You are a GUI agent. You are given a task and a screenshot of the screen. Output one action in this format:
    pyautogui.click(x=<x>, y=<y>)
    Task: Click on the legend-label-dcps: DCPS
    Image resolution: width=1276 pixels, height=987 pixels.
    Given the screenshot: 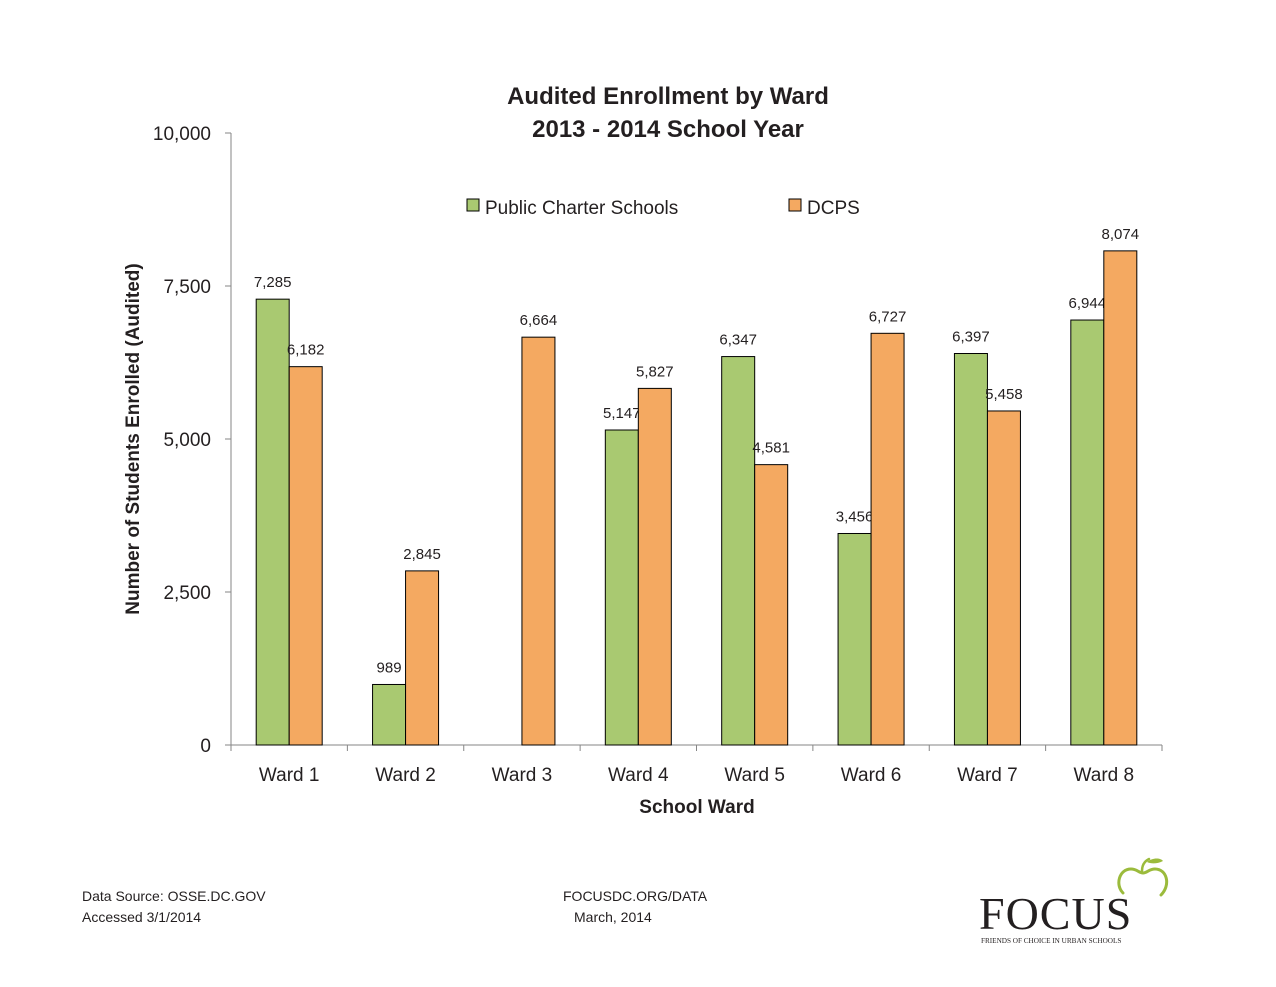 What is the action you would take?
    pyautogui.click(x=833, y=208)
    